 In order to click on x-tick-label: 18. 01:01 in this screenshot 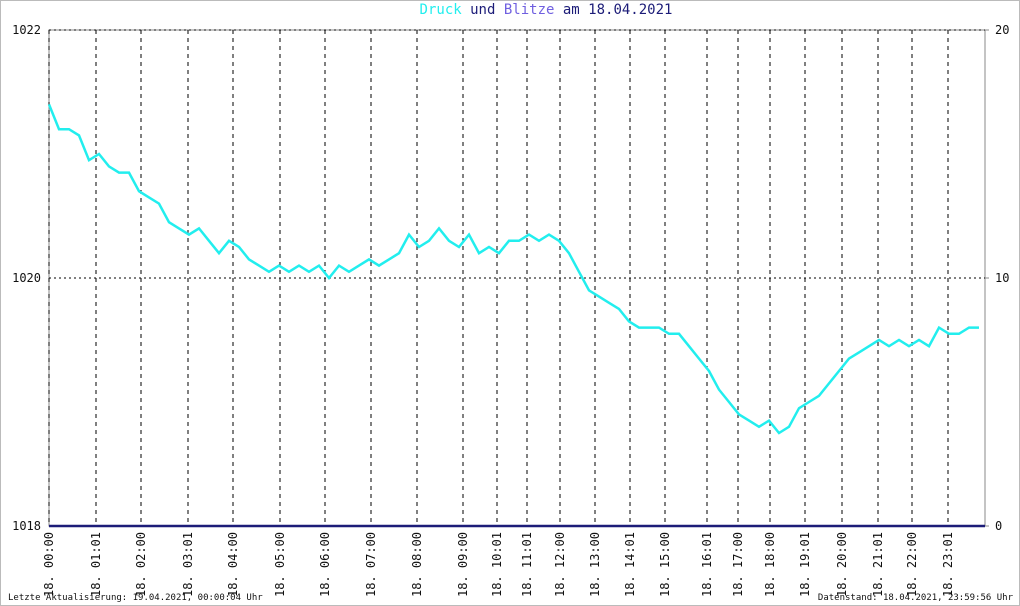, I will do `click(96, 564)`.